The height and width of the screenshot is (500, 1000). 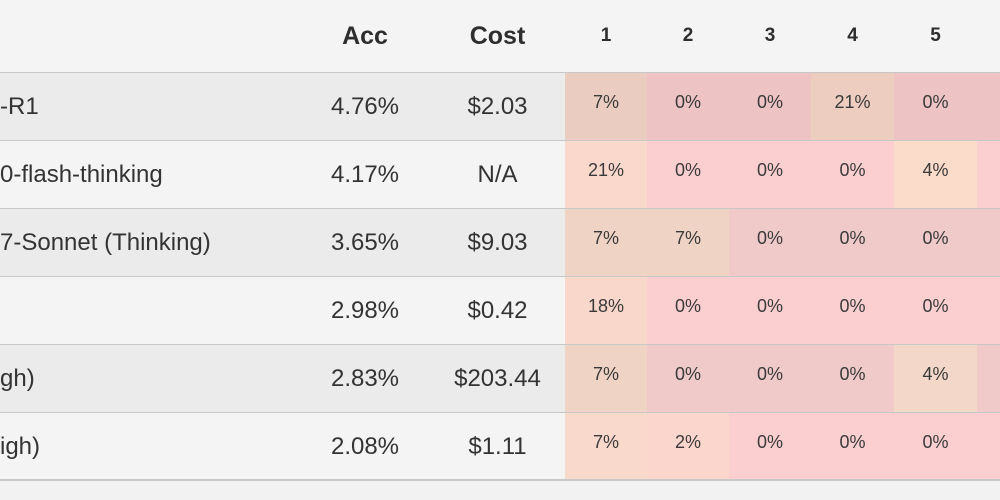 I want to click on acc-cell: 2.83%, so click(x=365, y=378).